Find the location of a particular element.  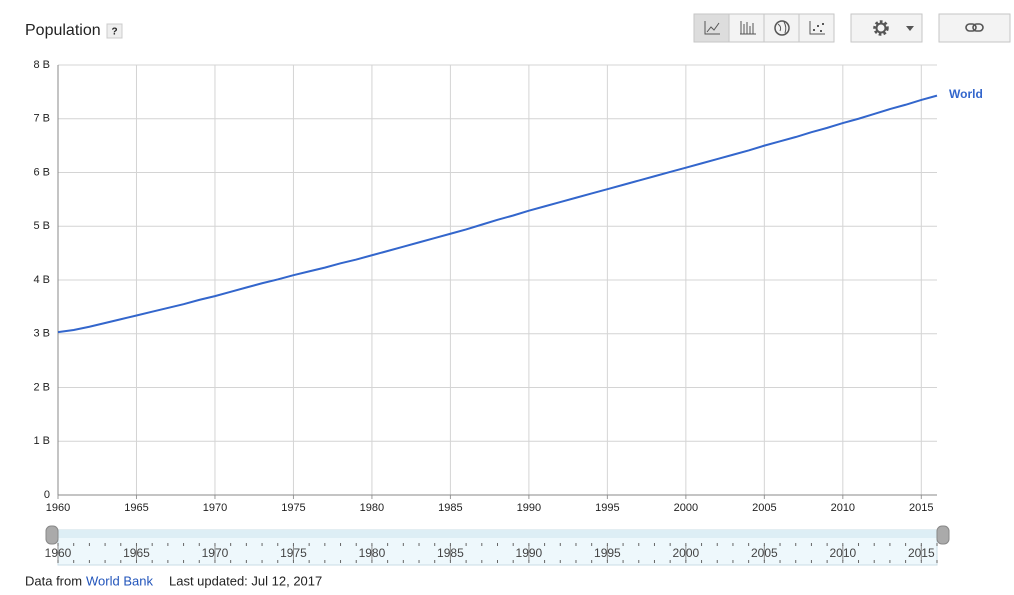

y-tick-label: 8 B is located at coordinates (41, 65).